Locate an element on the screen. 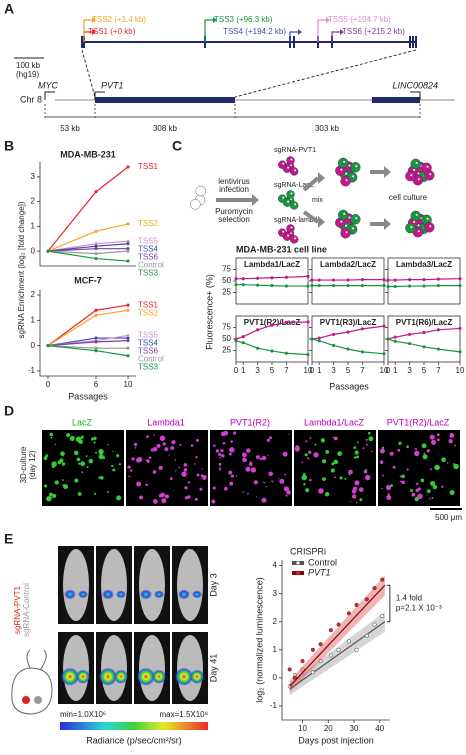 This screenshot has height=755, width=466. tss-label: TSS6 (+215.2 kb) is located at coordinates (373, 31).